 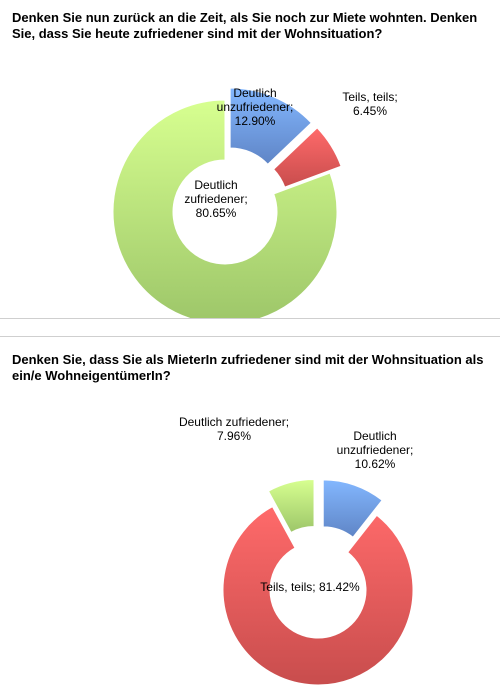 I want to click on data-label: Deutlich zufriedener; 7.96%, so click(x=234, y=429).